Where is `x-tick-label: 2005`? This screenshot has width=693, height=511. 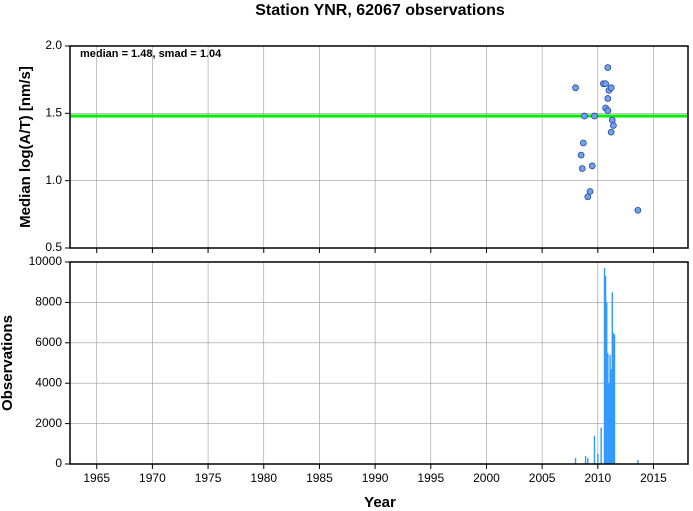
x-tick-label: 2005 is located at coordinates (542, 478).